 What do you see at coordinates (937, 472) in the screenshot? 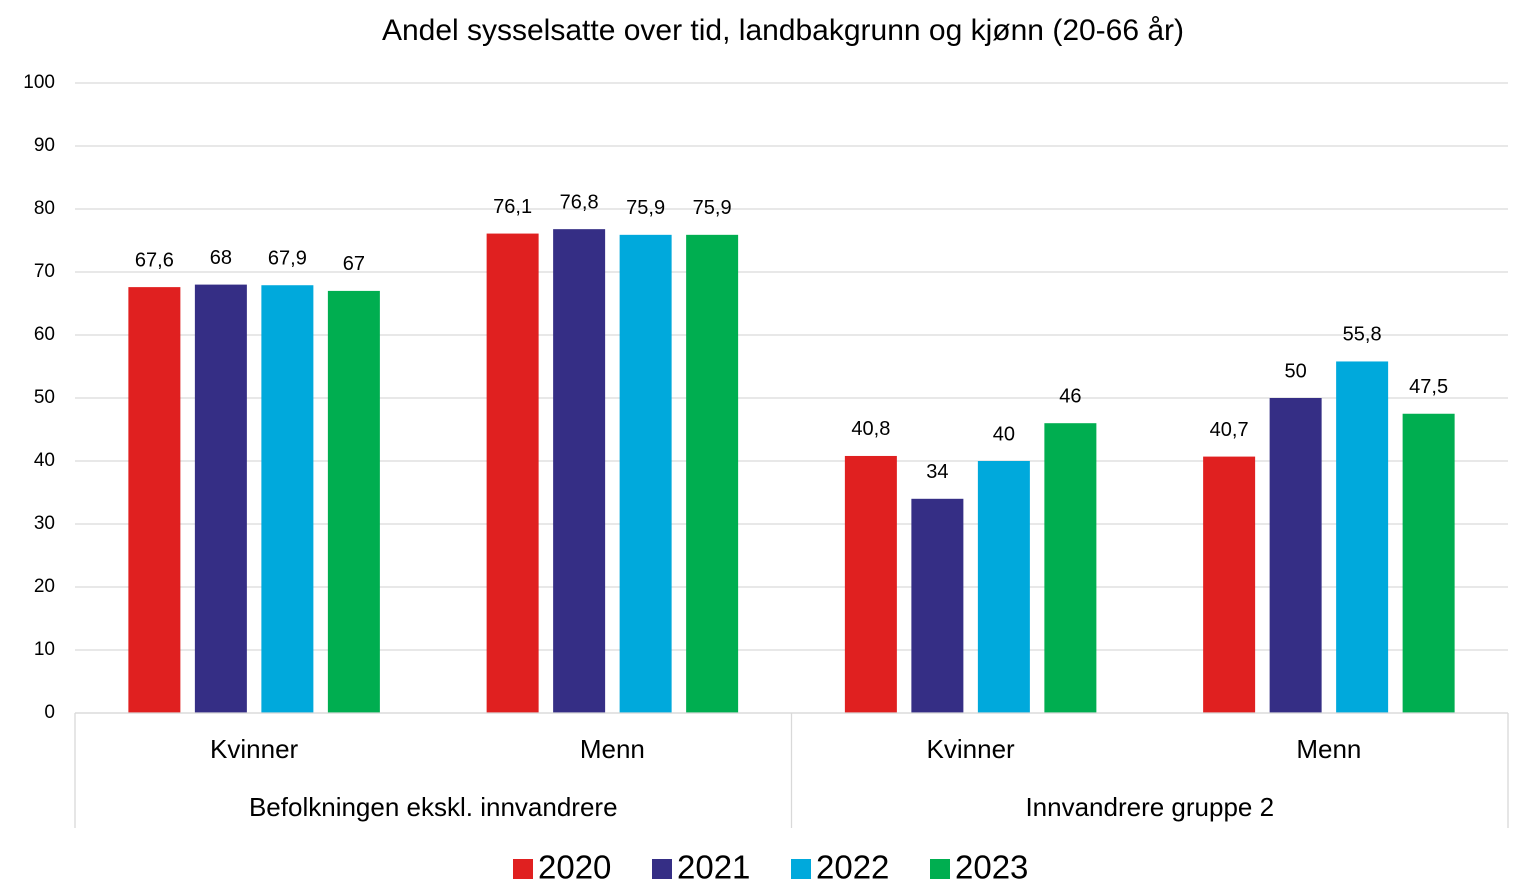
I see `data-label: 34` at bounding box center [937, 472].